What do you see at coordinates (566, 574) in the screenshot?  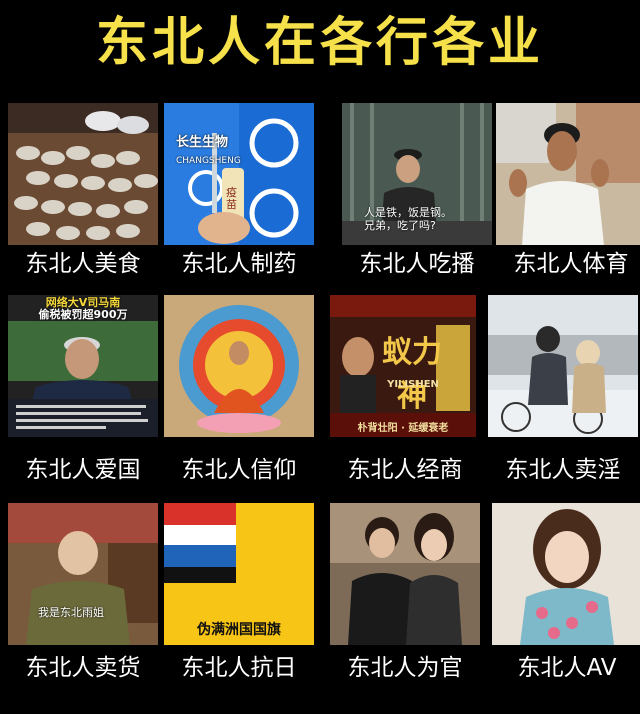 I see `photo-actress` at bounding box center [566, 574].